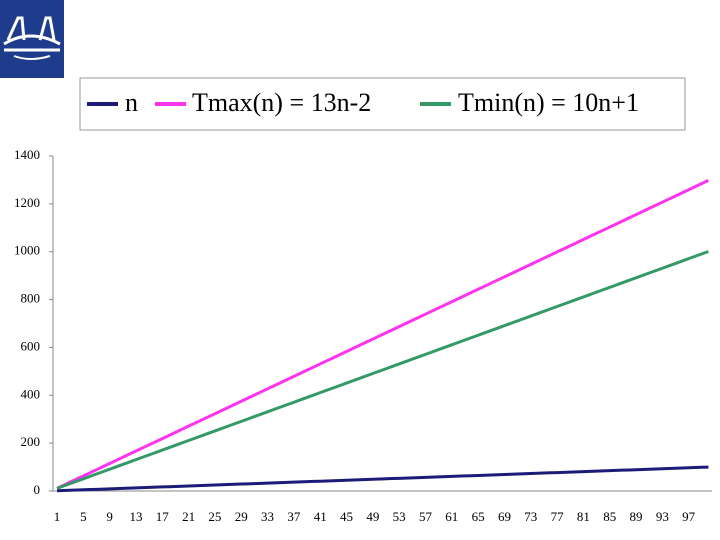 Image resolution: width=720 pixels, height=540 pixels. Describe the element at coordinates (662, 516) in the screenshot. I see `x-tick-label: 93` at that location.